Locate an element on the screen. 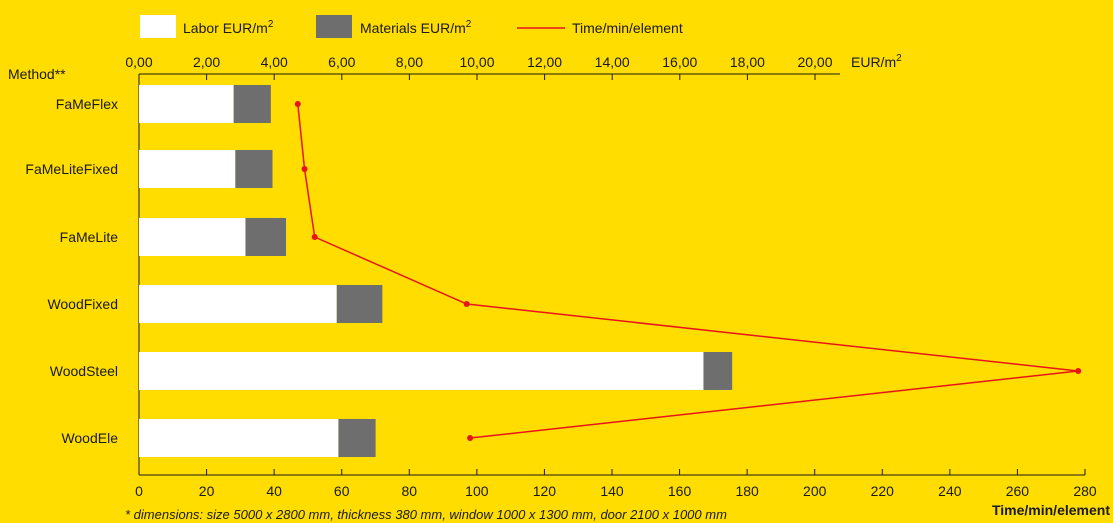  bottom-axis-tick-label: 220 is located at coordinates (883, 491).